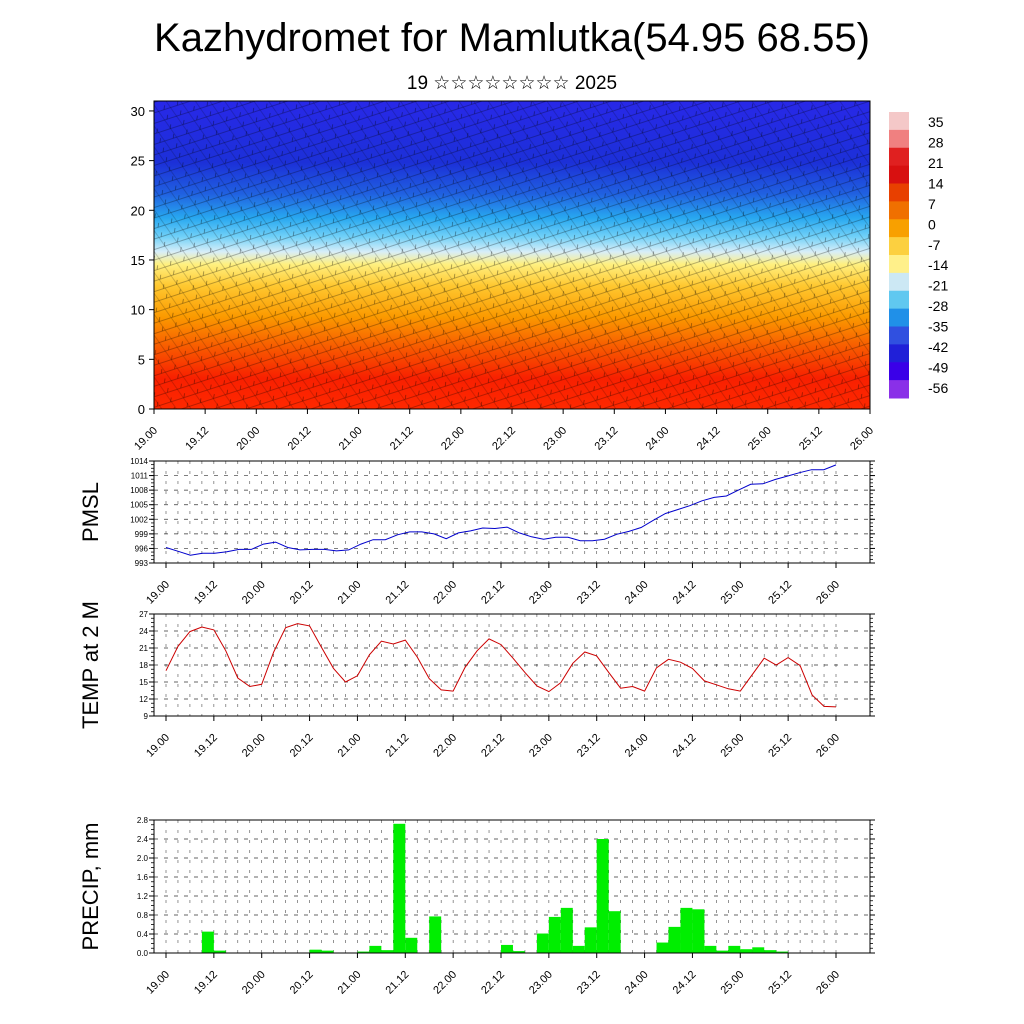 The height and width of the screenshot is (1024, 1024). I want to click on y-tick-label: 30, so click(138, 111).